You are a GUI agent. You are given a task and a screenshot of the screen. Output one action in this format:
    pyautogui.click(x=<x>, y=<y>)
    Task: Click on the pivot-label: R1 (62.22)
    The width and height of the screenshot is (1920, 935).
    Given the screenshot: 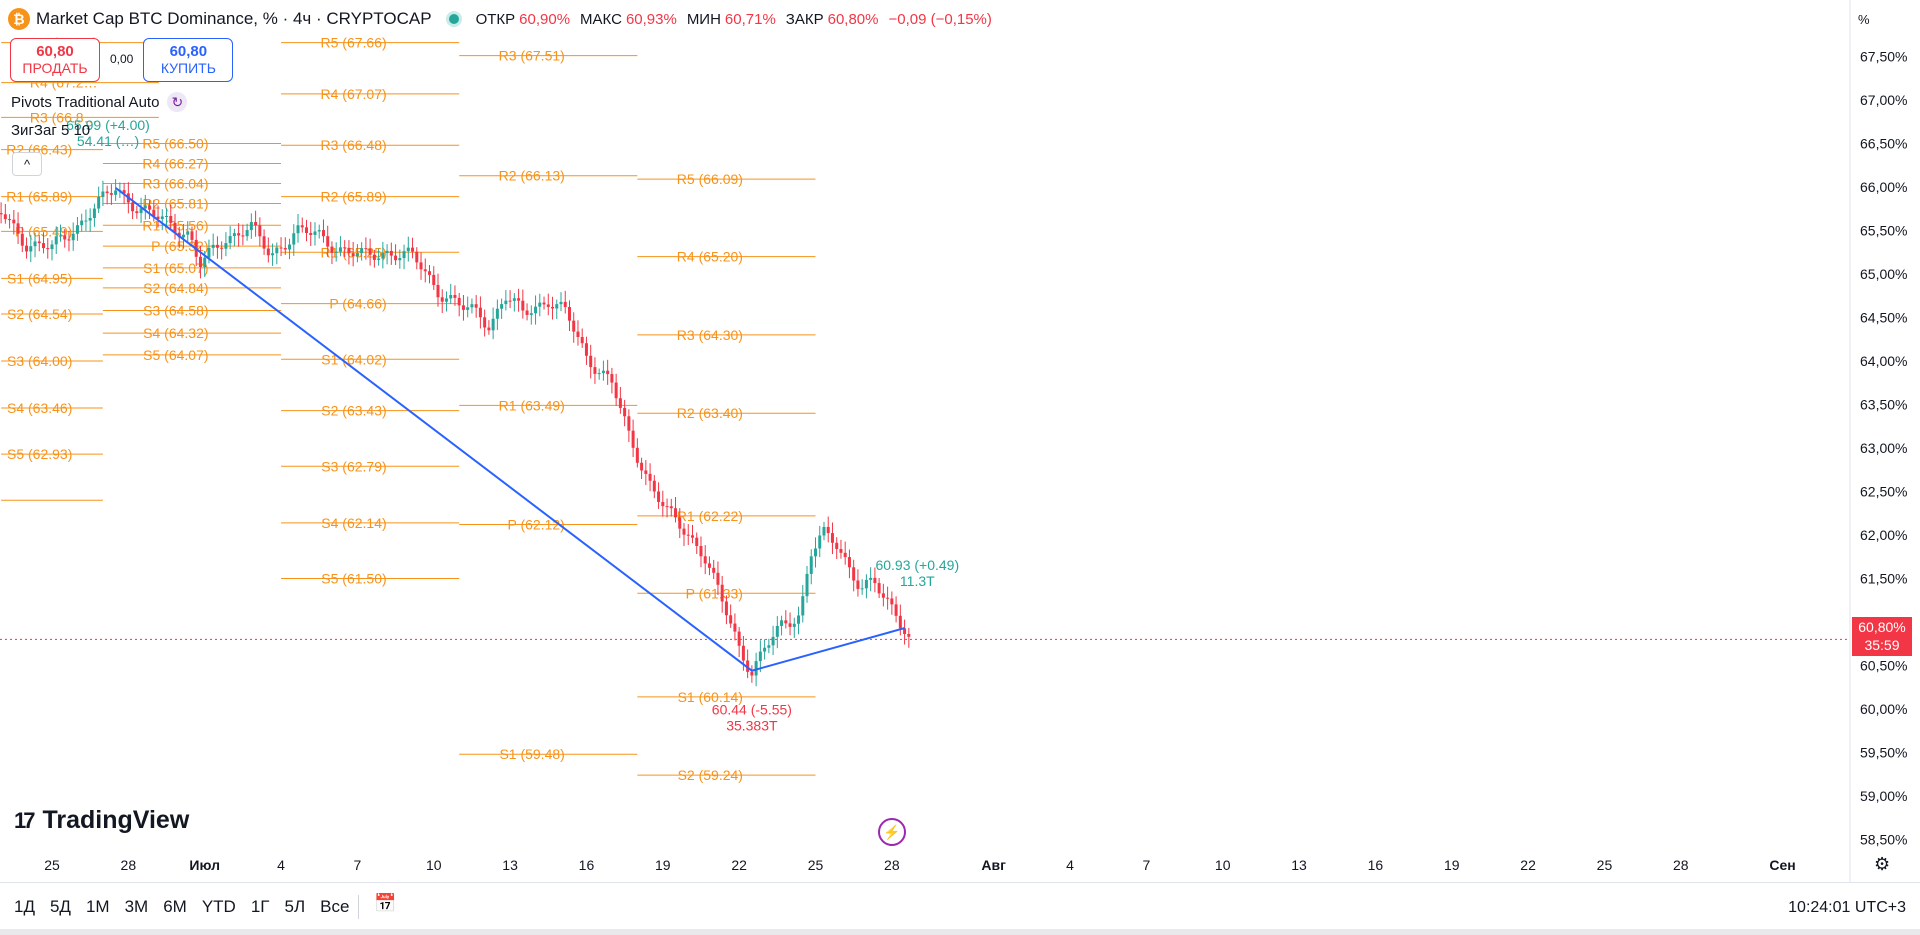 What is the action you would take?
    pyautogui.click(x=710, y=516)
    